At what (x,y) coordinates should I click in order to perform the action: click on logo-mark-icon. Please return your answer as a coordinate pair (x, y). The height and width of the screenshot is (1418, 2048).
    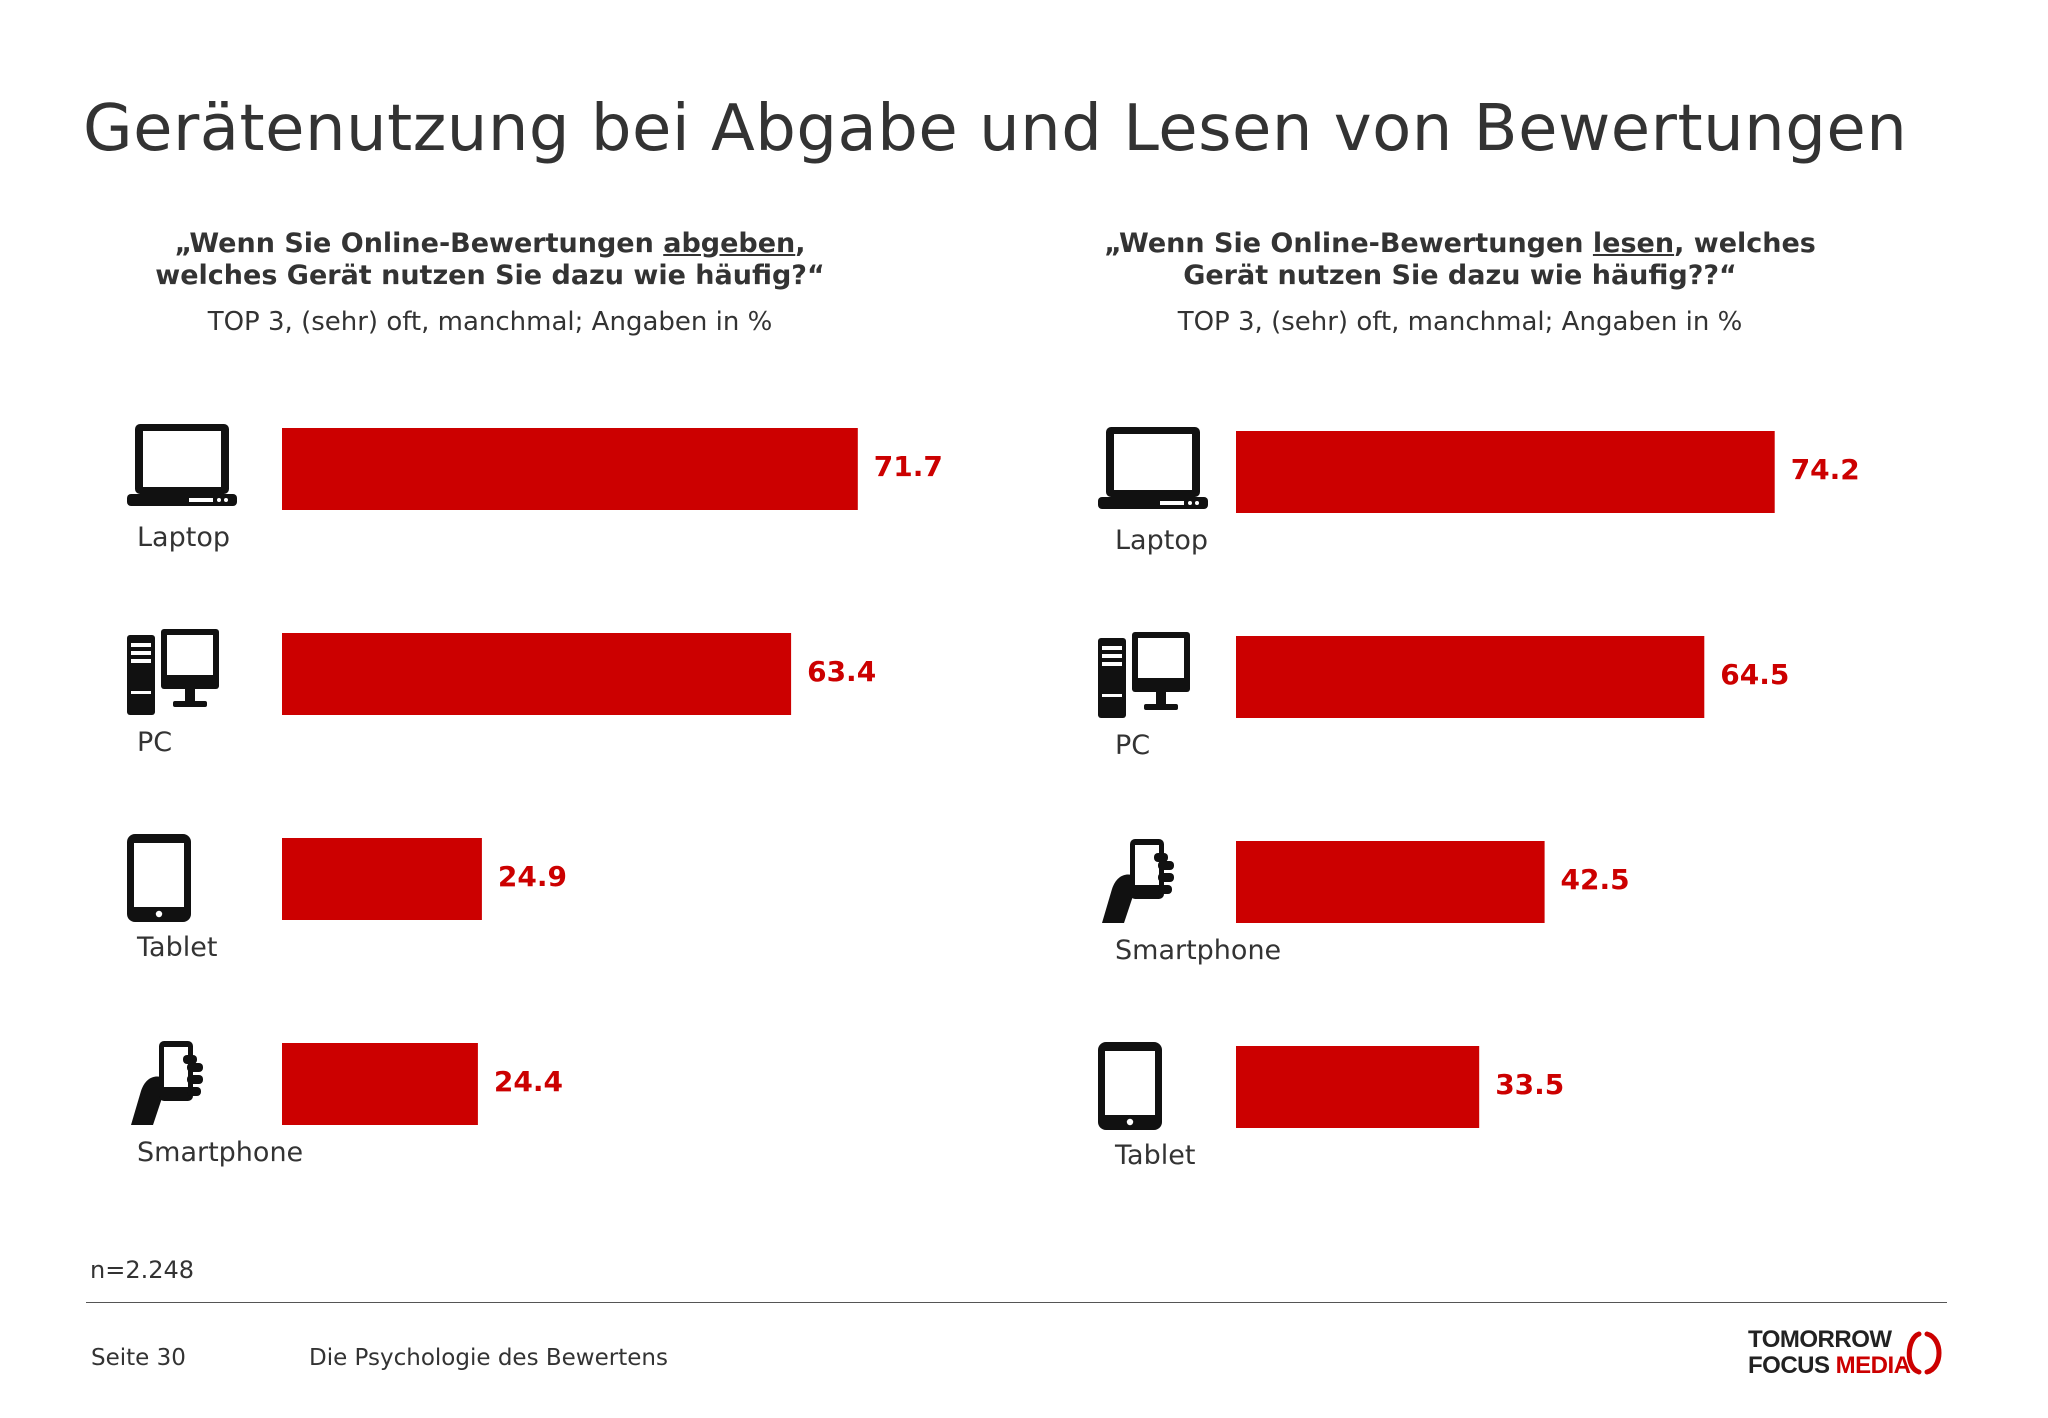
    Looking at the image, I should click on (1924, 1353).